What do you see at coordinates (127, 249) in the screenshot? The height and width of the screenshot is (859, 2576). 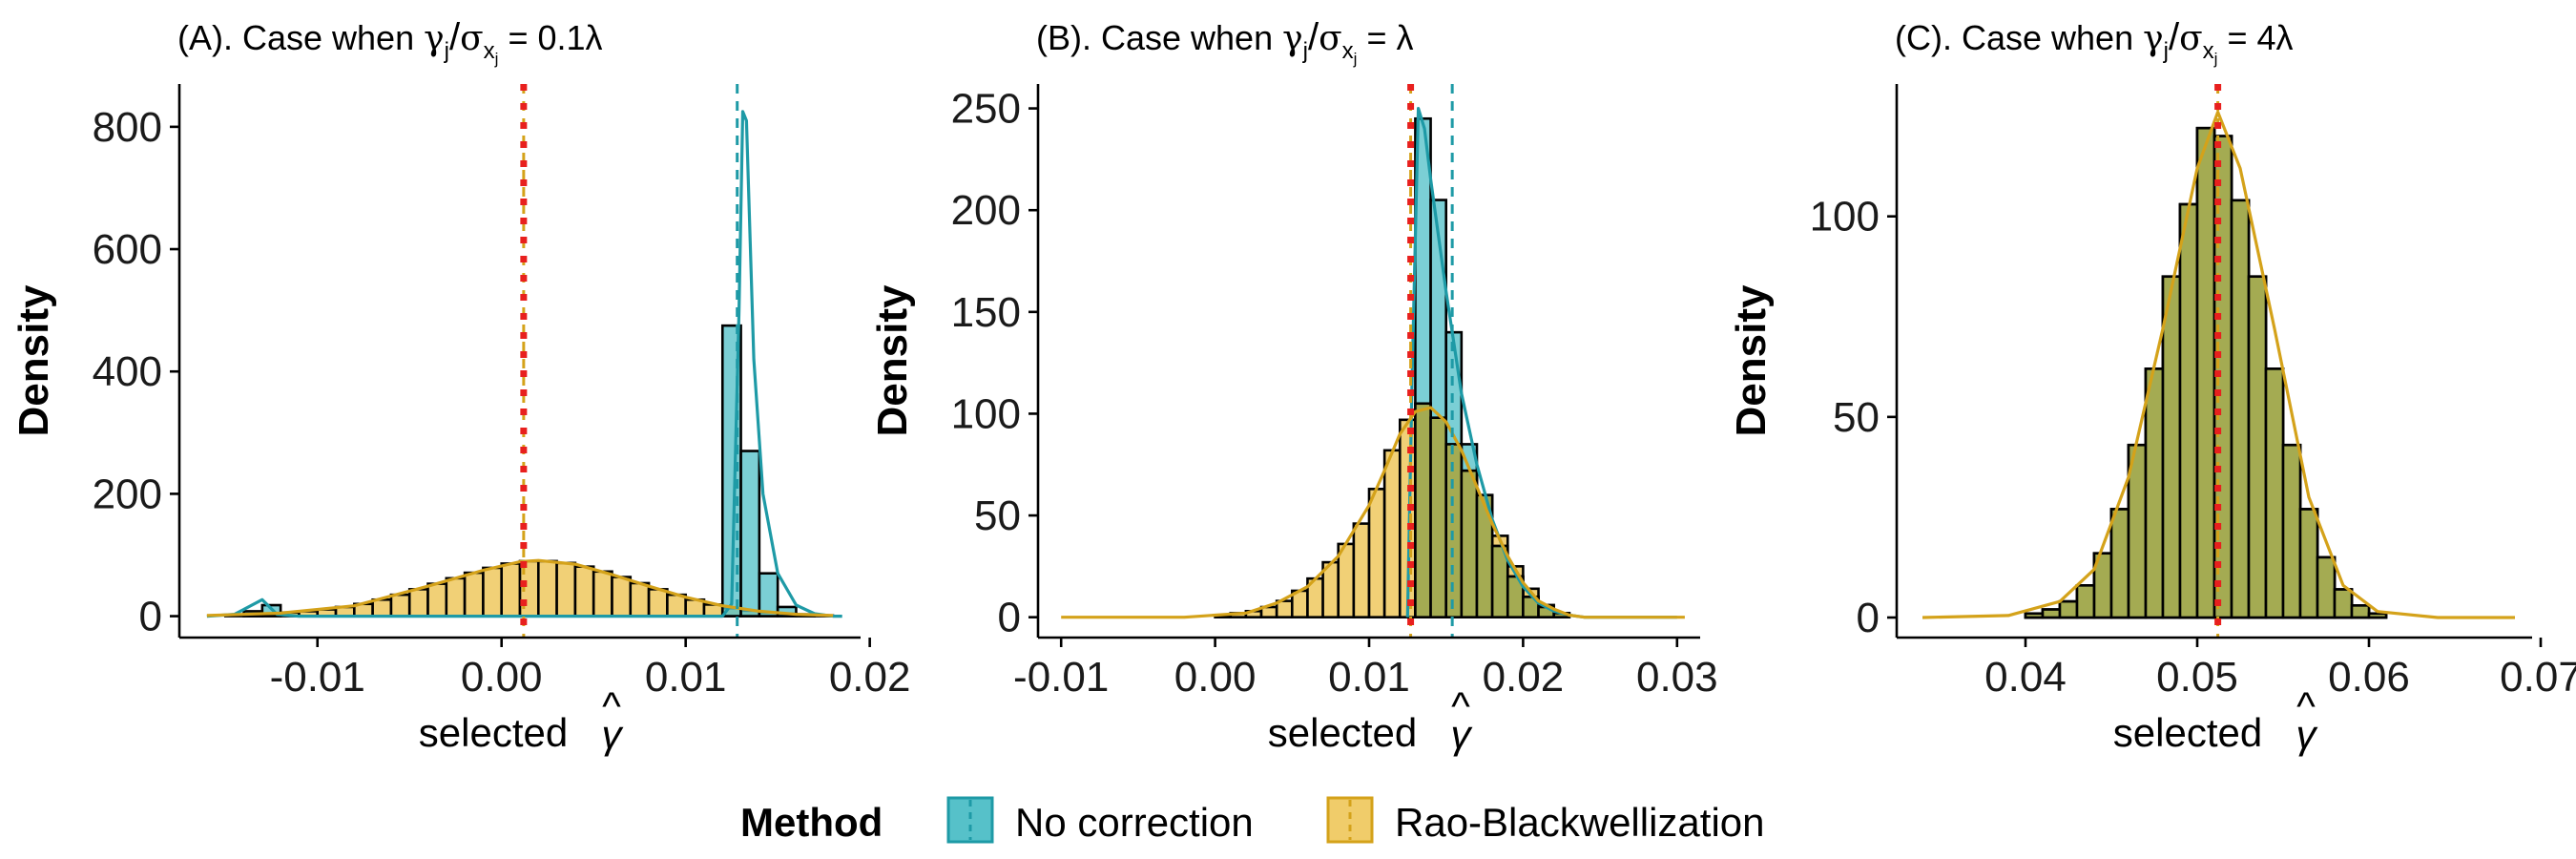 I see `y-tick-label: 600` at bounding box center [127, 249].